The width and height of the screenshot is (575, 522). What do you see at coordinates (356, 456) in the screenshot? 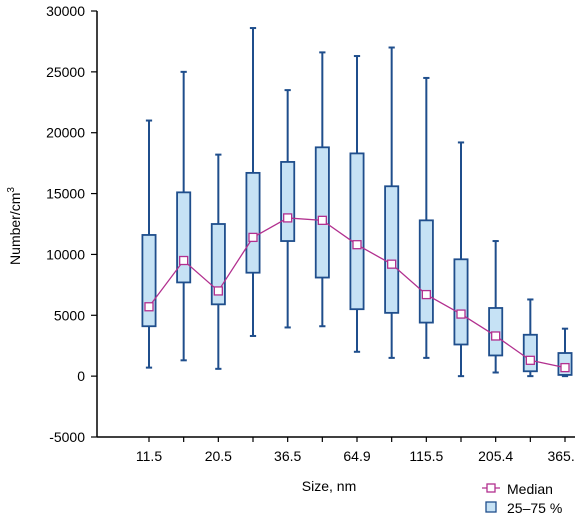
I see `x-tick-label: 64.9` at bounding box center [356, 456].